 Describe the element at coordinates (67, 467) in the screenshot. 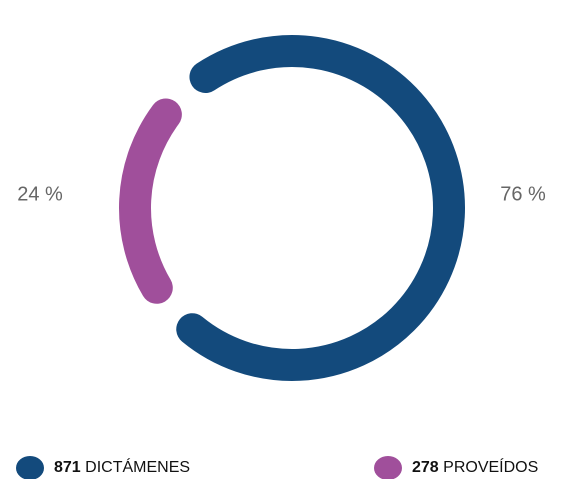

I see `legend-value: 871` at that location.